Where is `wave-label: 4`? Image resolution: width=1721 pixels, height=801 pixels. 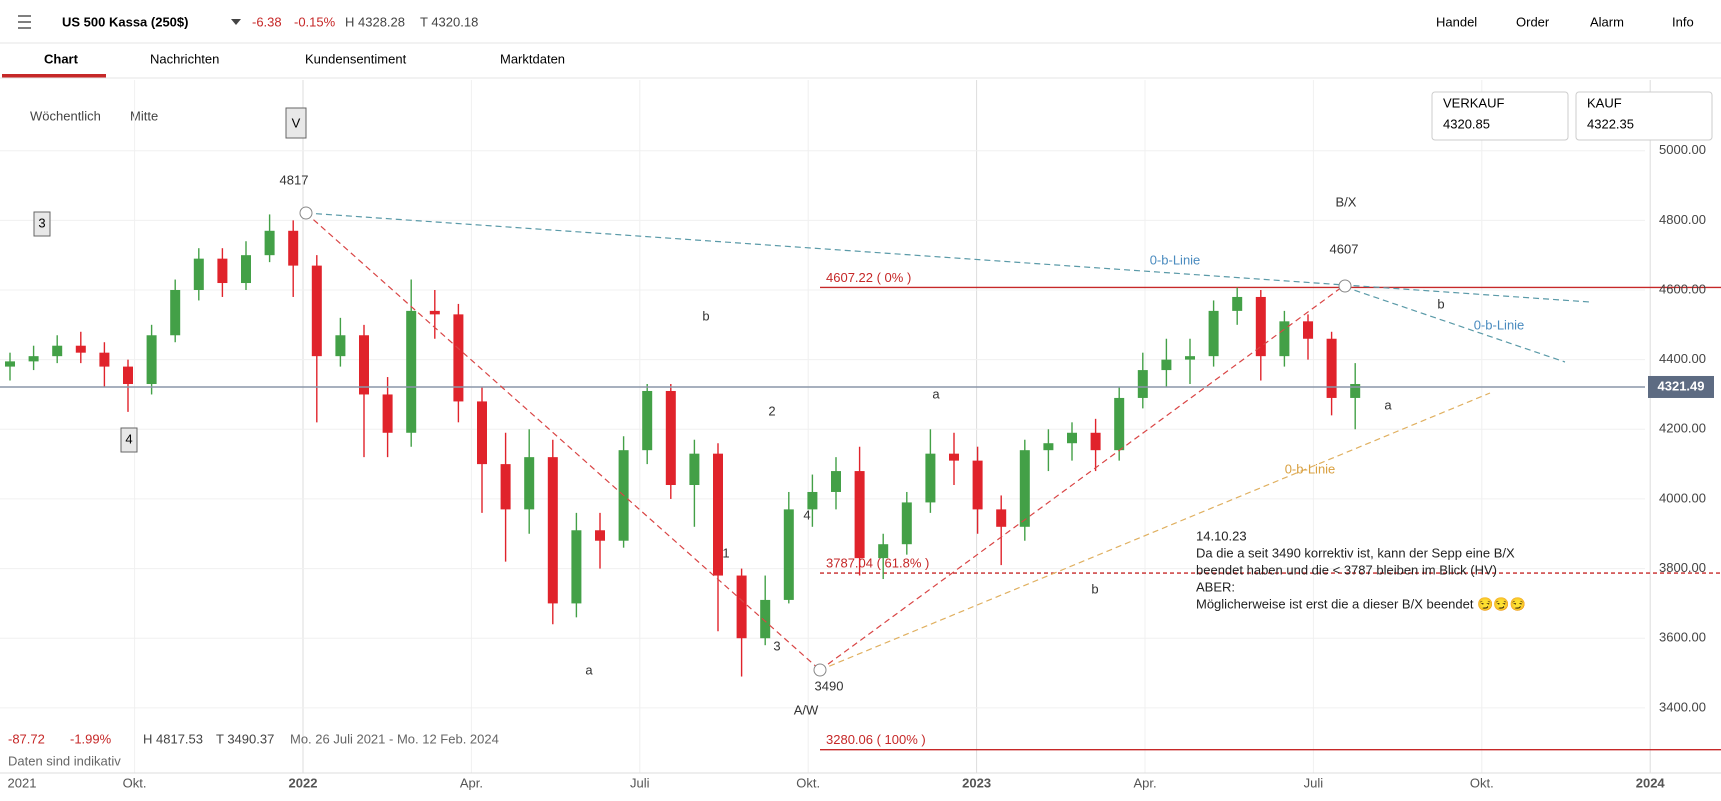 wave-label: 4 is located at coordinates (128, 438).